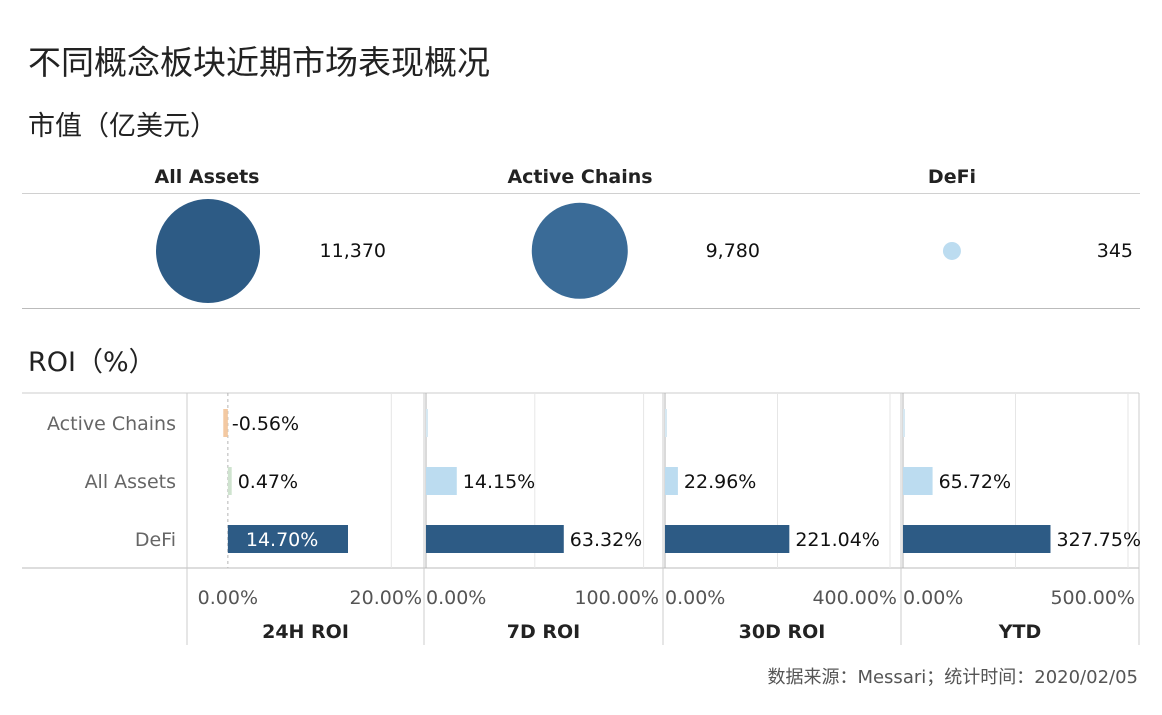 Image resolution: width=1162 pixels, height=715 pixels. What do you see at coordinates (580, 251) in the screenshot?
I see `bubble-active-chains` at bounding box center [580, 251].